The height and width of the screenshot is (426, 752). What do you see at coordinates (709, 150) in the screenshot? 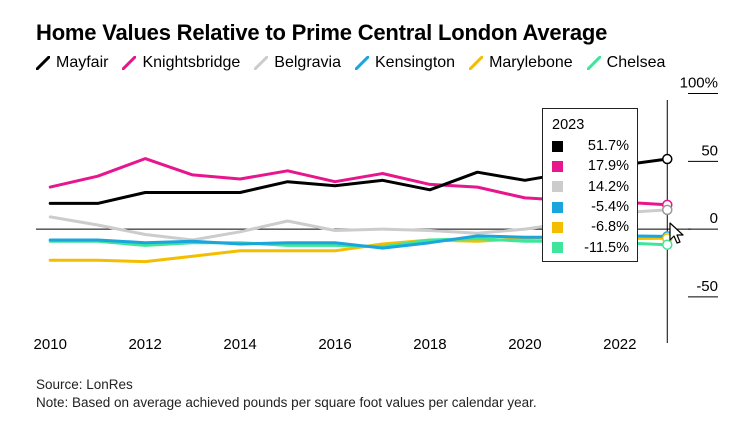
I see `y-tick-label: 50` at bounding box center [709, 150].